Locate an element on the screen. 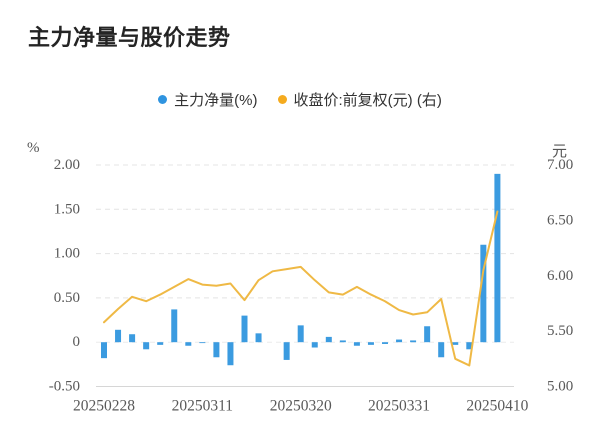 Image resolution: width=600 pixels, height=446 pixels. right-axis-tick: 6.00 is located at coordinates (560, 276).